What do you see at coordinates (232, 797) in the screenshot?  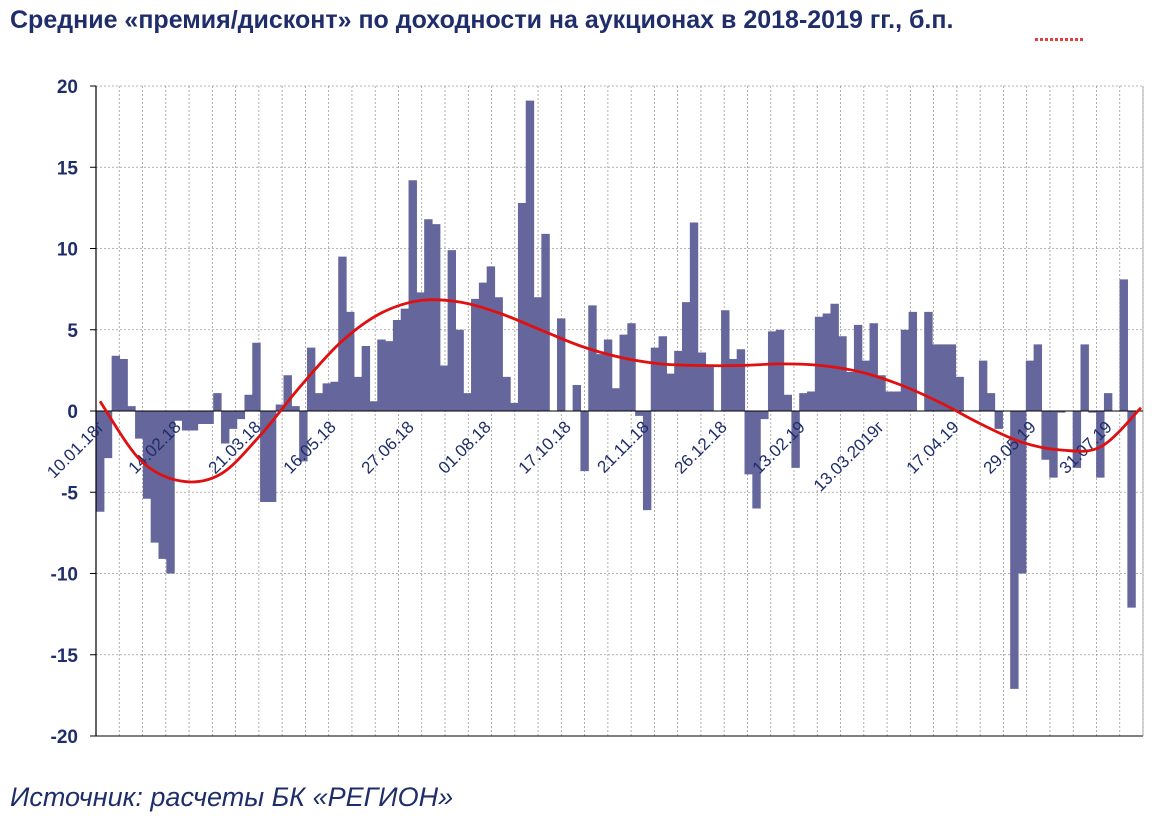 I see `source-note: Источник: расчеты БК «РЕГИОН»` at bounding box center [232, 797].